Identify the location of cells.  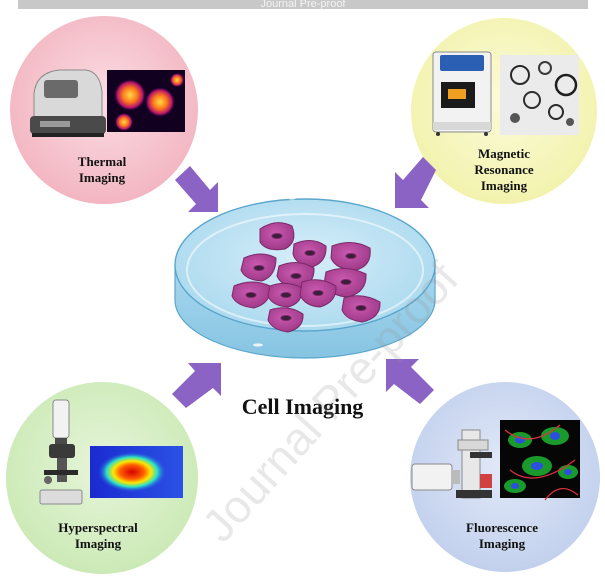
(306, 277).